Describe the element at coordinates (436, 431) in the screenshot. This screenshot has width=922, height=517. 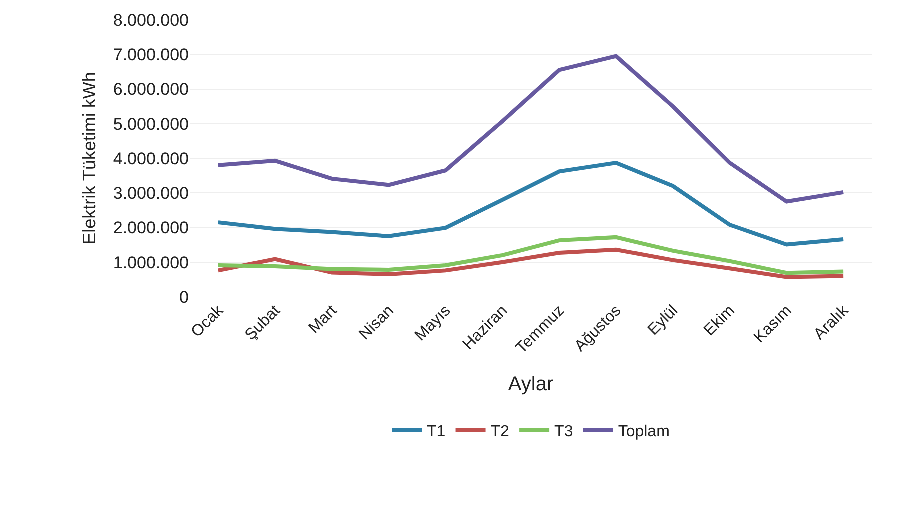
I see `legend-label: T1` at that location.